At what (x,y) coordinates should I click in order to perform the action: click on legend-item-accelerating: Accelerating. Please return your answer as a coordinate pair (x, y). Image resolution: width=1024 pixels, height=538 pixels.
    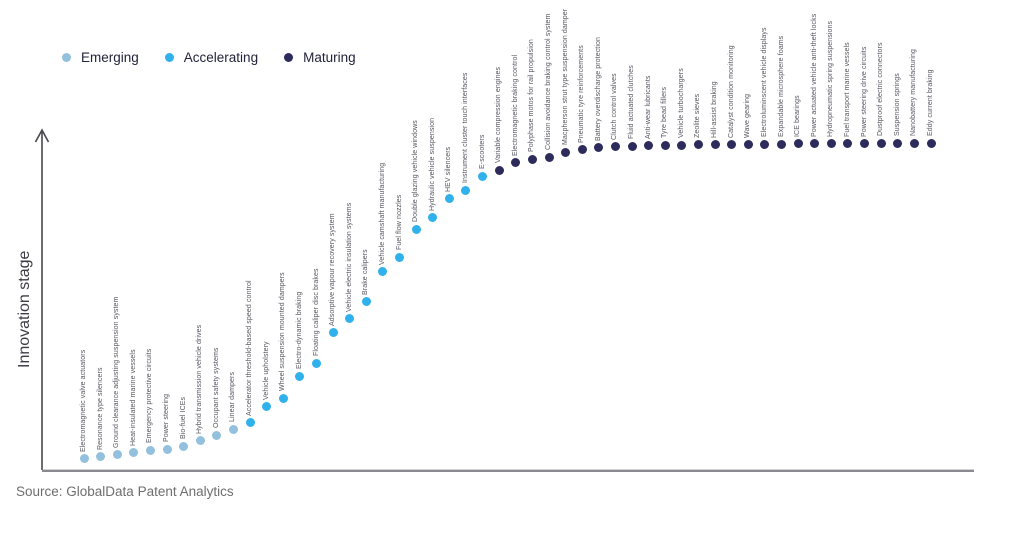
    Looking at the image, I should click on (211, 57).